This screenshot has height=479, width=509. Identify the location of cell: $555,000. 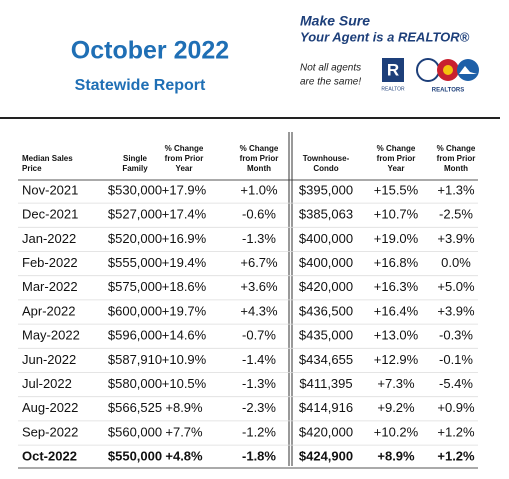
(135, 262).